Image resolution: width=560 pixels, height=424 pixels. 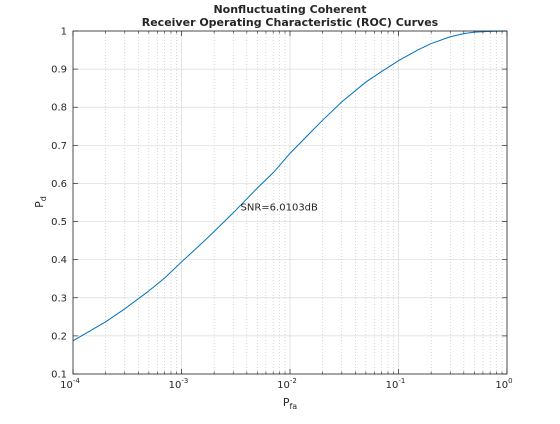 What do you see at coordinates (59, 260) in the screenshot?
I see `y-tick-label: 0.4` at bounding box center [59, 260].